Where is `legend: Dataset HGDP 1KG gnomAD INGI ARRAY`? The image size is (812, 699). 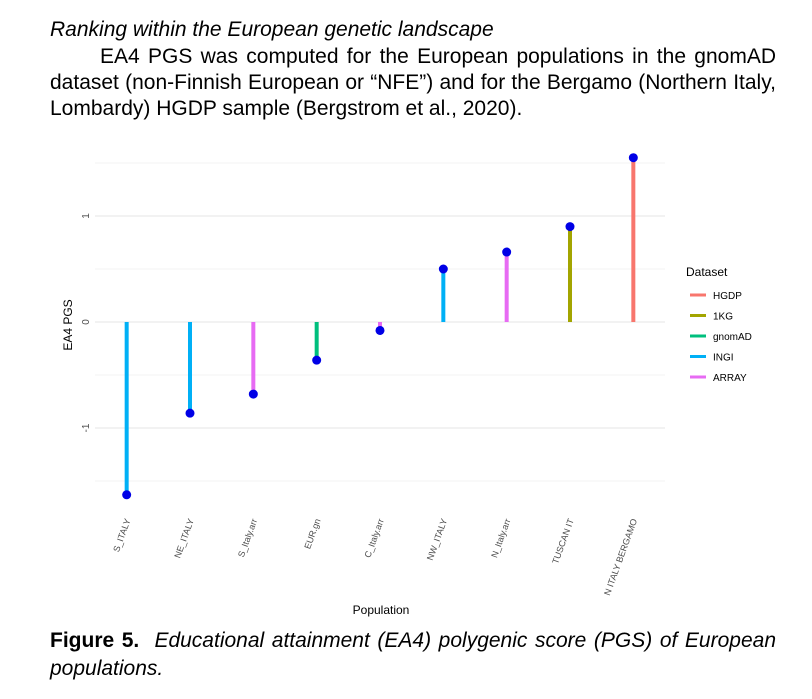
legend: Dataset HGDP 1KG gnomAD INGI ARRAY is located at coordinates (719, 324).